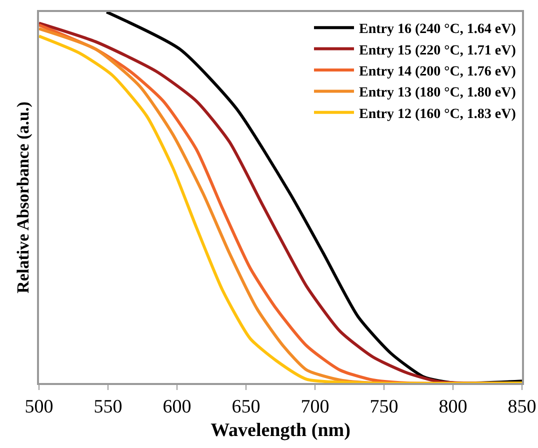  What do you see at coordinates (437, 114) in the screenshot?
I see `legend-label: Entry 12 (160 °C, 1.83 eV)` at bounding box center [437, 114].